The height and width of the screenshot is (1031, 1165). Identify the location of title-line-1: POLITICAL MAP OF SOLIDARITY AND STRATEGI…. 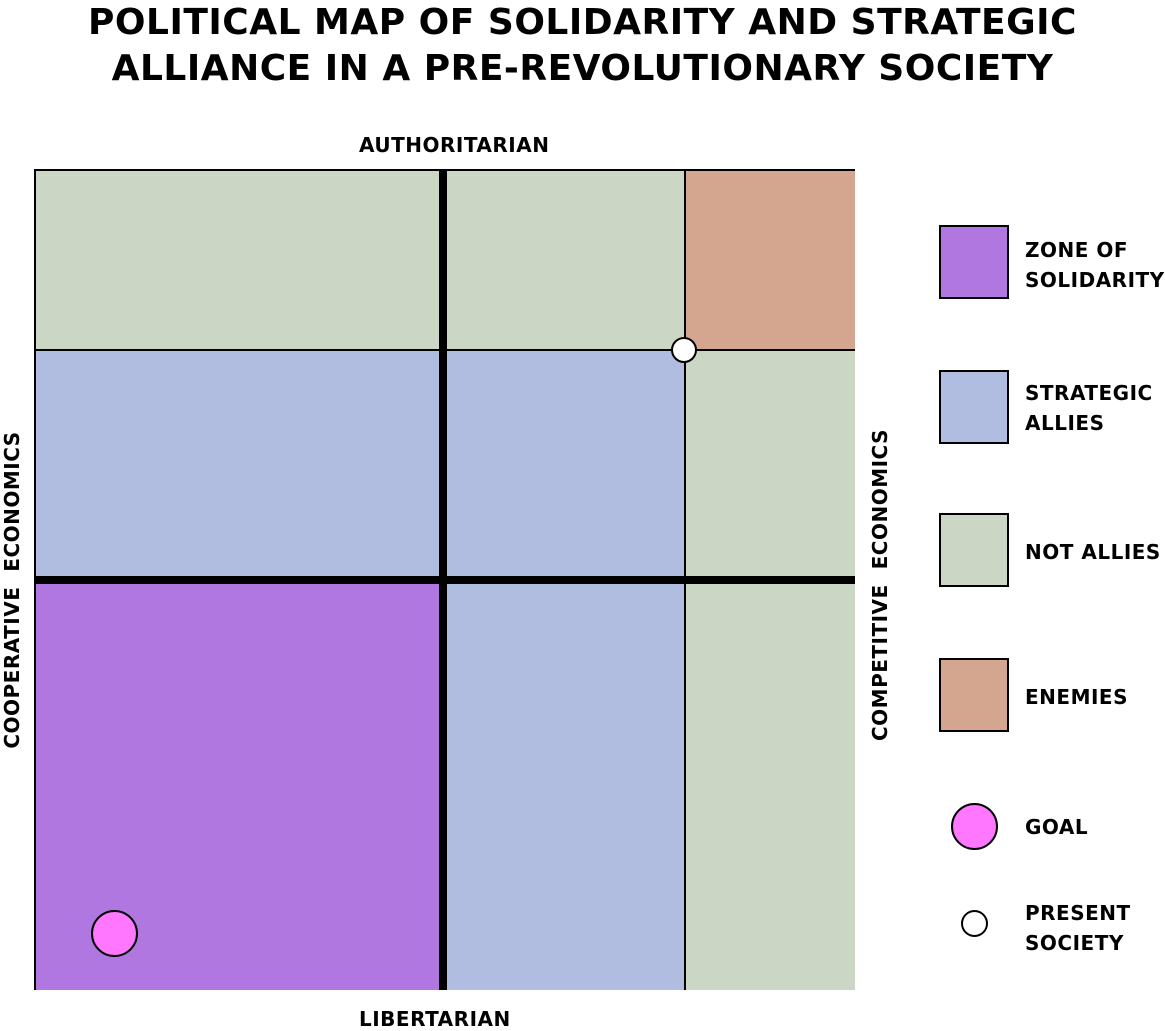
(582, 22).